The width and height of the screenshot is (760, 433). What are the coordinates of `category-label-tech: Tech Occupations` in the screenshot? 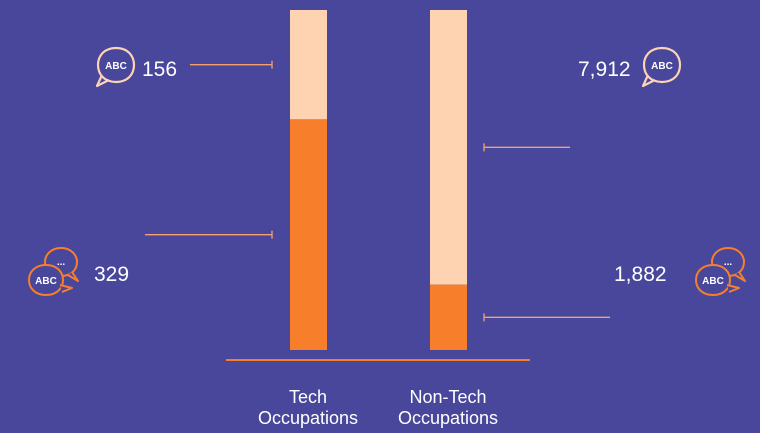 It's located at (308, 408).